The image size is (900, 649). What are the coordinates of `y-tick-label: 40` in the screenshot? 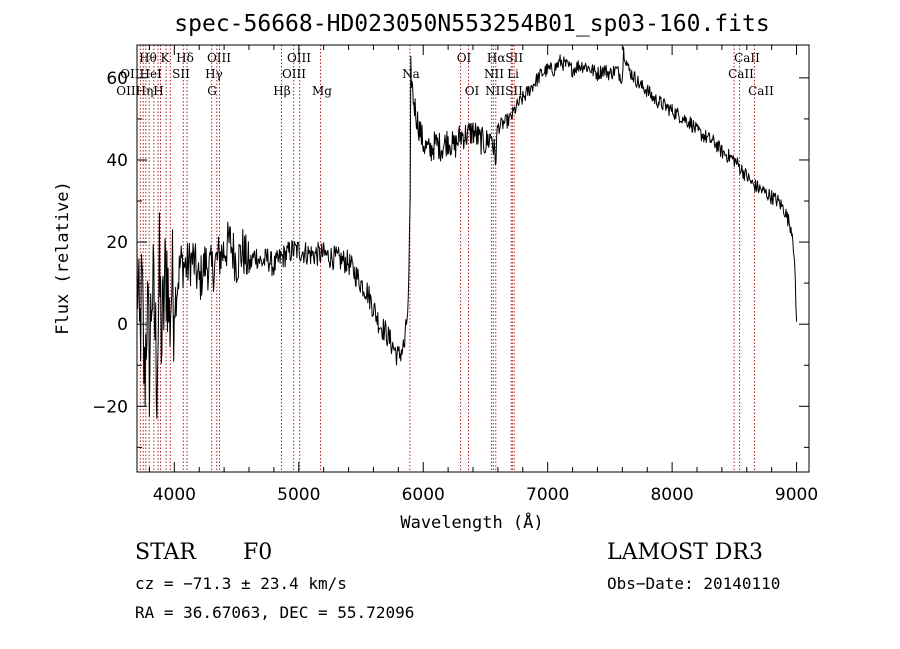 It's located at (117, 161).